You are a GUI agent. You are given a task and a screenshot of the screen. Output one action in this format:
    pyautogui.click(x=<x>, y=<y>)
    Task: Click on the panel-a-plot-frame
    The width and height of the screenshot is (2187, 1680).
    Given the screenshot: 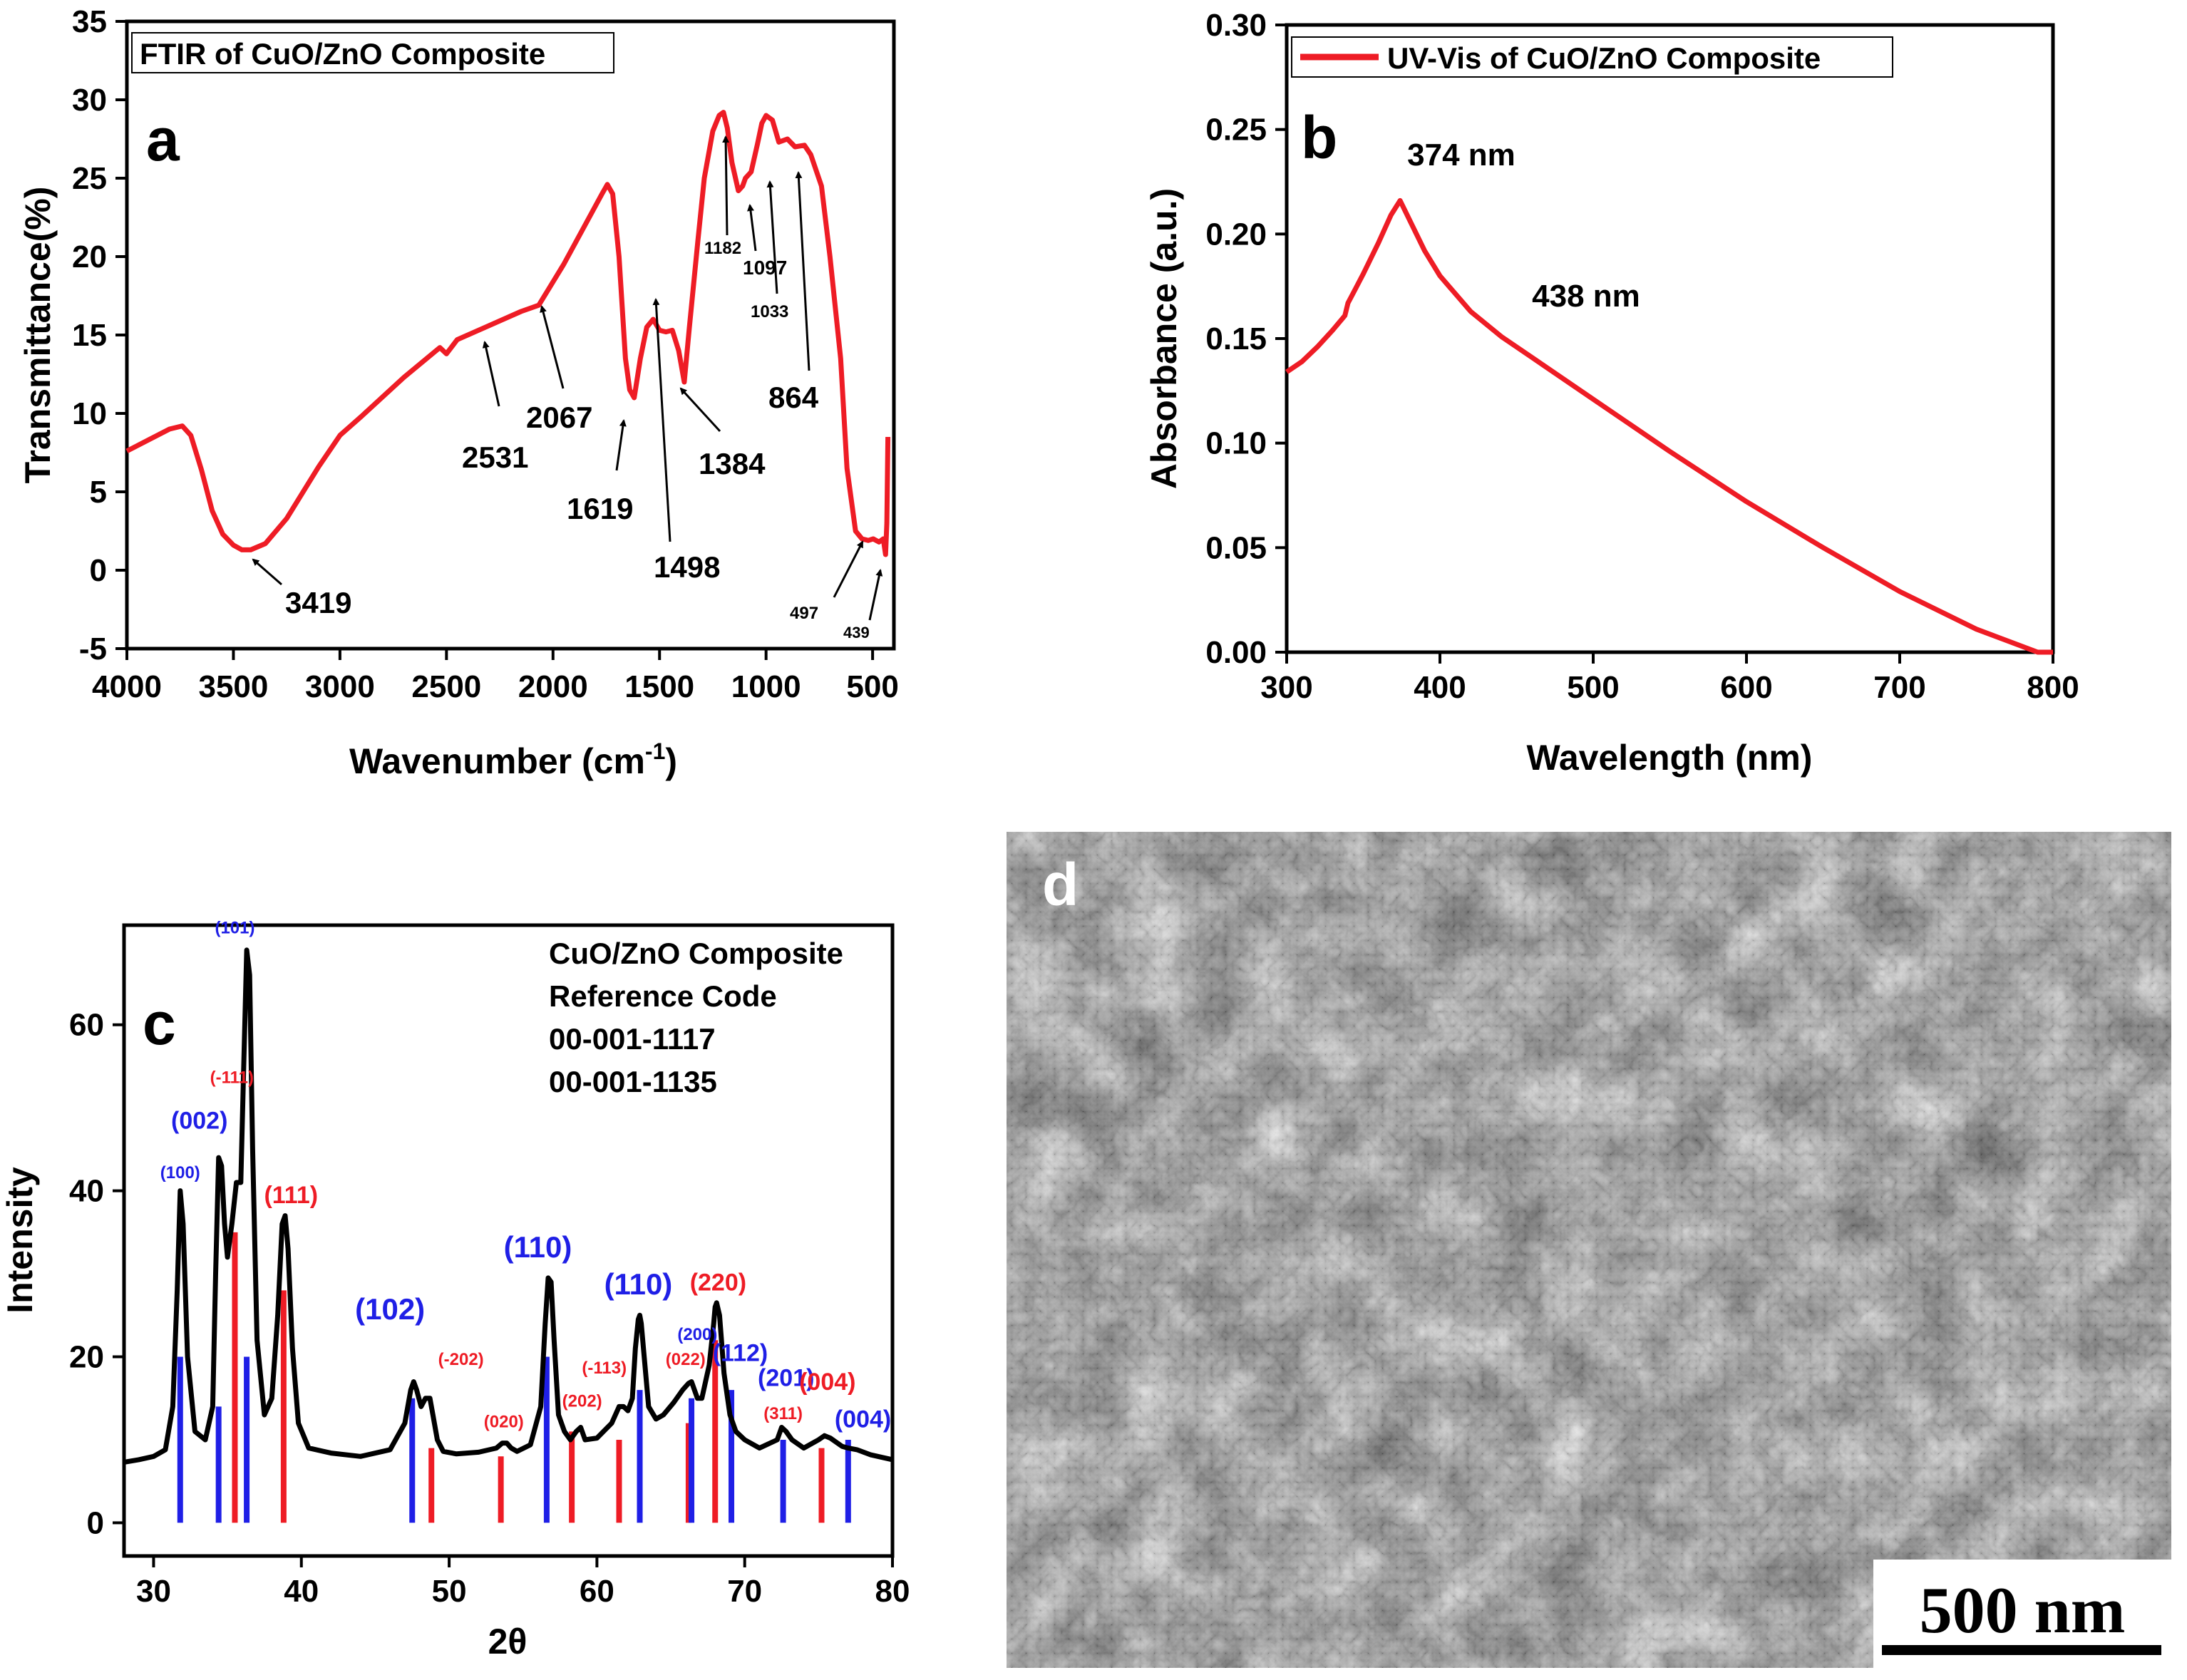 What is the action you would take?
    pyautogui.click(x=510, y=335)
    